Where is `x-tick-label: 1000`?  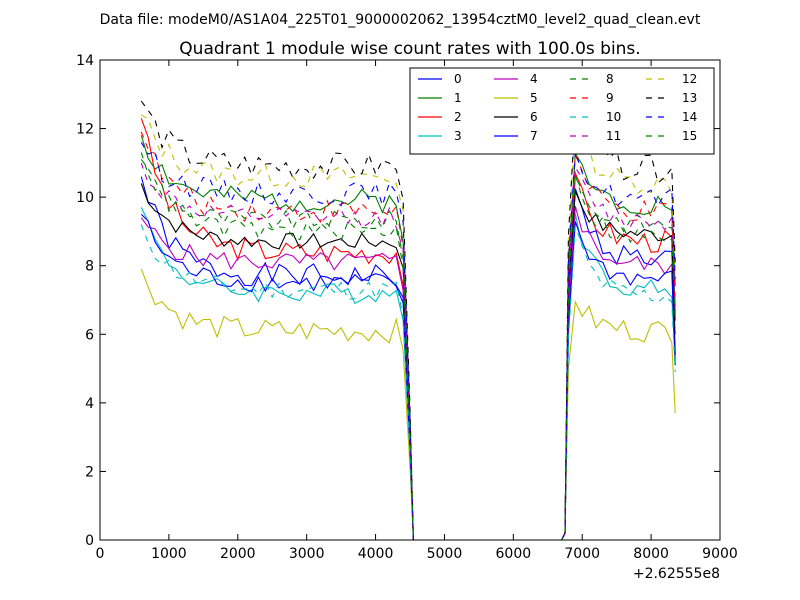 x-tick-label: 1000 is located at coordinates (169, 554).